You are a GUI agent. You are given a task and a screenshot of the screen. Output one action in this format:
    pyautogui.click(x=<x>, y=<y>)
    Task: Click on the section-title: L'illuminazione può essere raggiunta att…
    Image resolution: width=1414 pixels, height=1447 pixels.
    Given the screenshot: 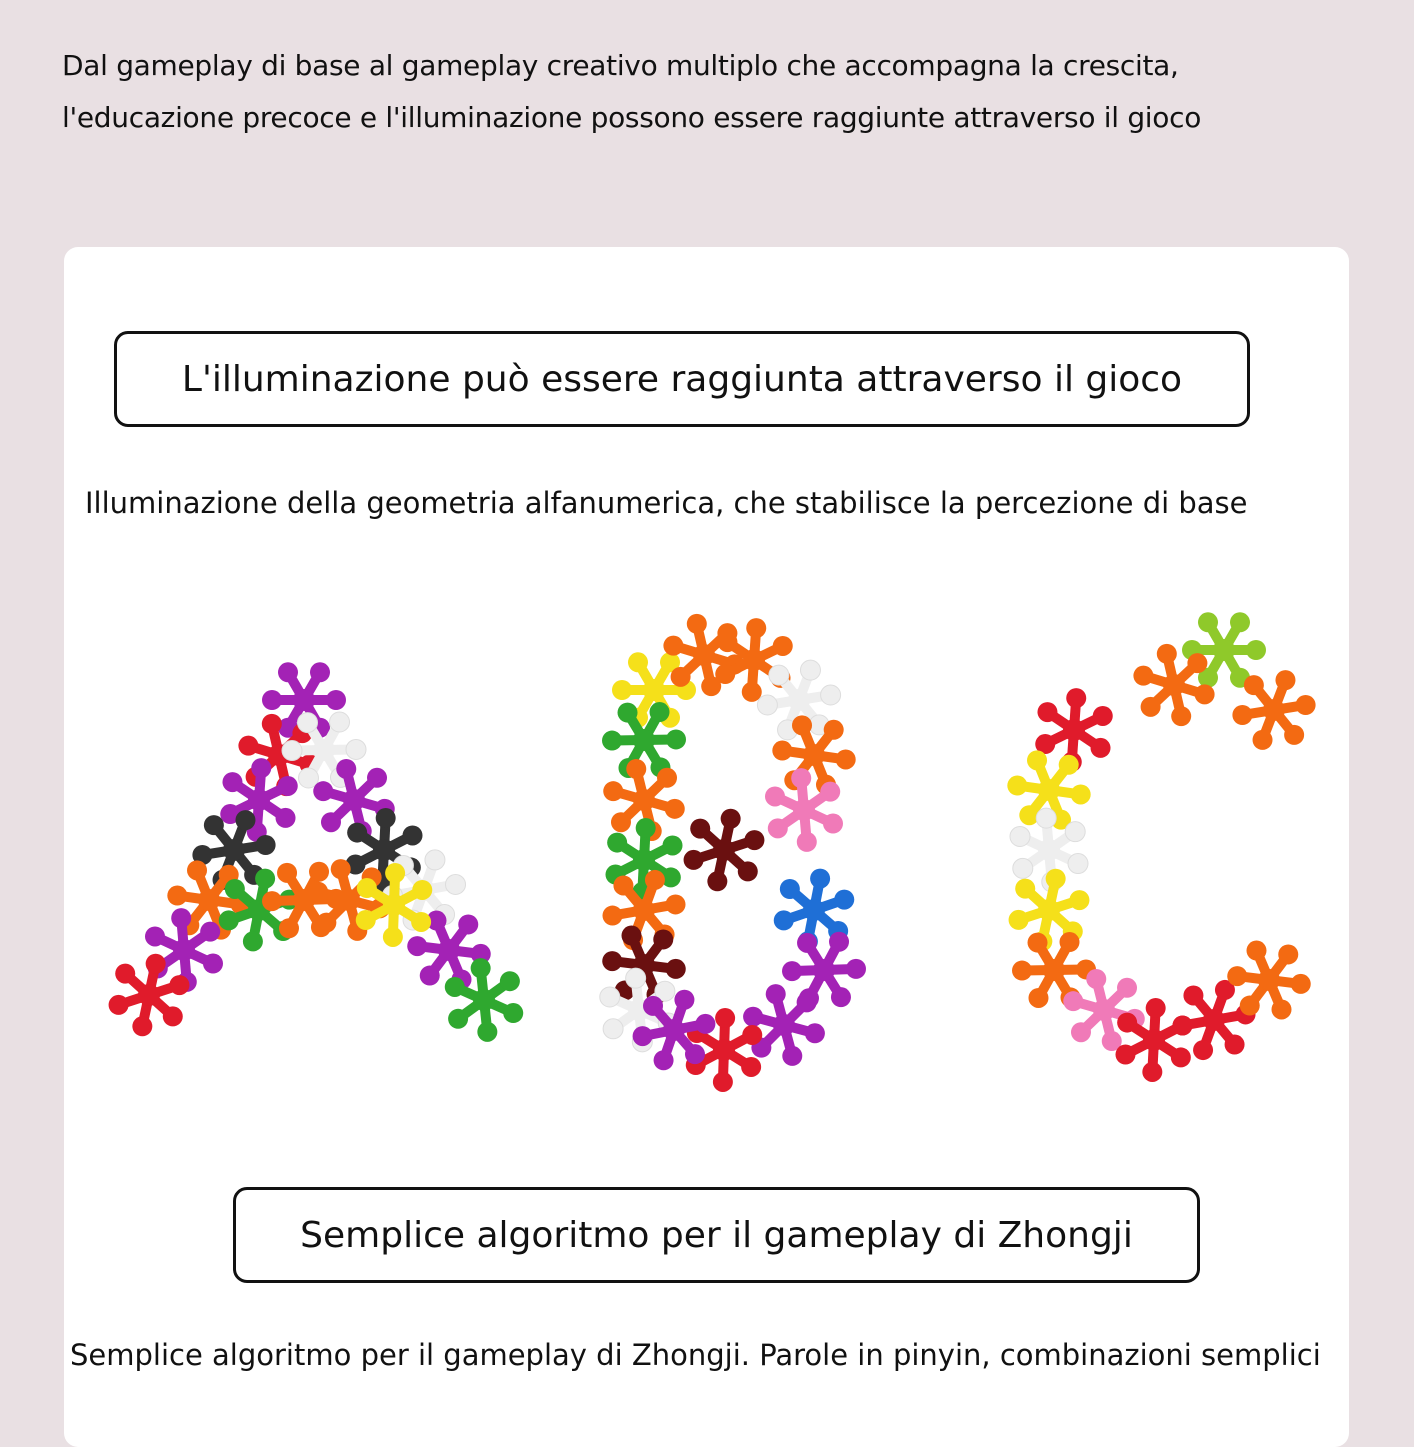 What is the action you would take?
    pyautogui.click(x=682, y=379)
    